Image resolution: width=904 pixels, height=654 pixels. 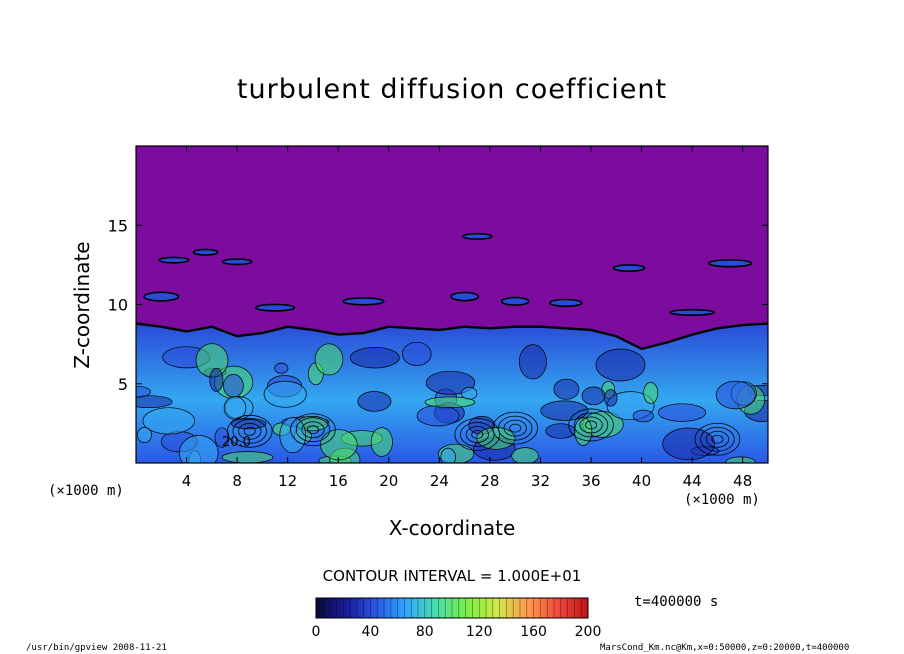 I want to click on x-tick-label: 24, so click(x=439, y=481).